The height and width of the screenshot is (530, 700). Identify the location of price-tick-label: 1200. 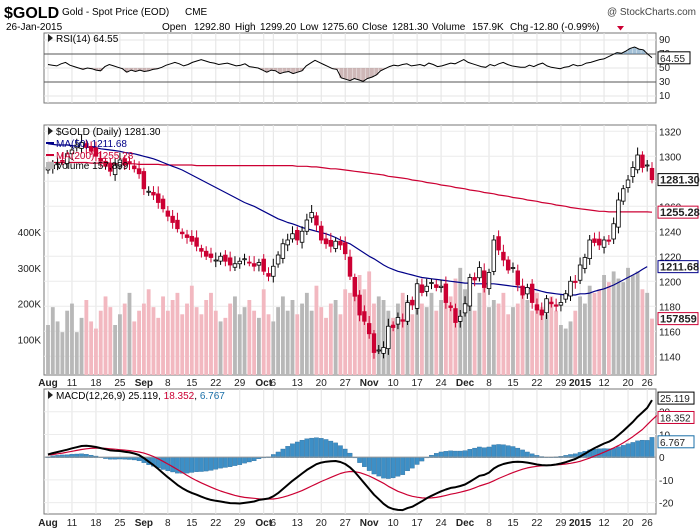
(670, 282).